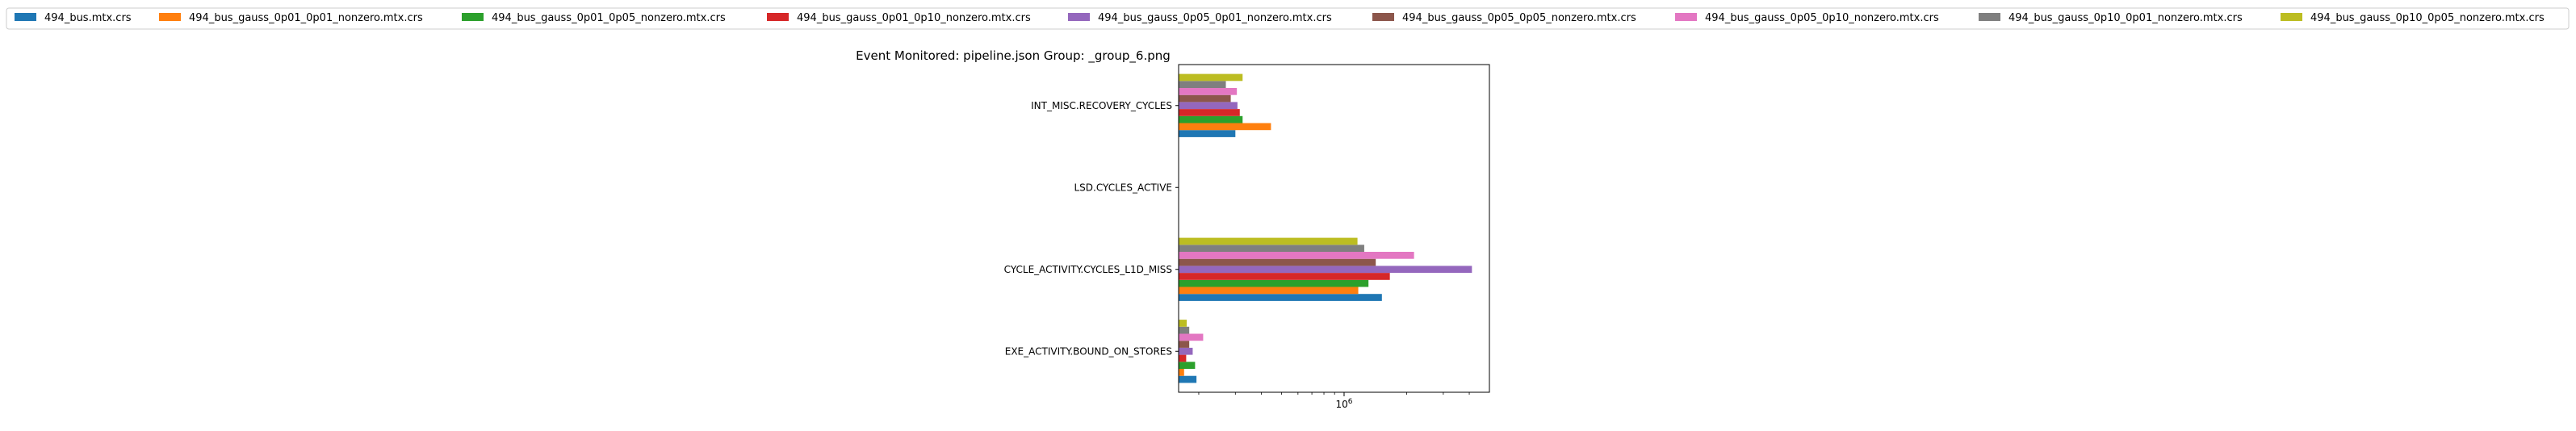 The image size is (2576, 431). I want to click on bar-494-bus-gauss-0p05-0p05-nonzero-mtx-crs-int-misc-recovery-cycles, so click(1205, 98).